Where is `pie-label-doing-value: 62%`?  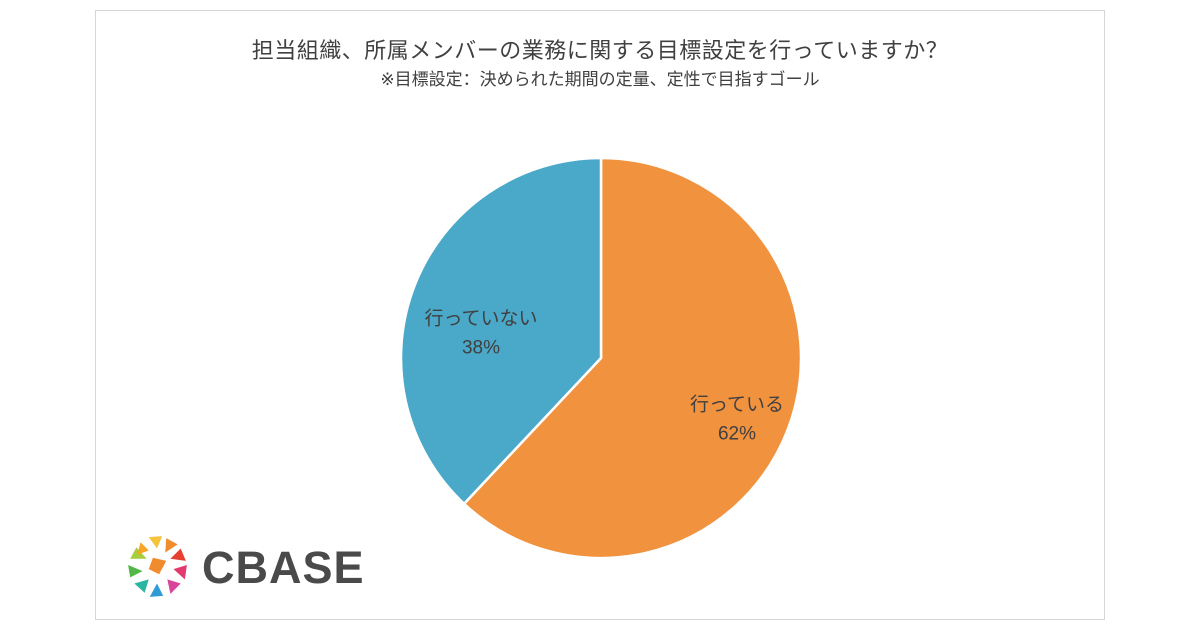 pie-label-doing-value: 62% is located at coordinates (737, 434).